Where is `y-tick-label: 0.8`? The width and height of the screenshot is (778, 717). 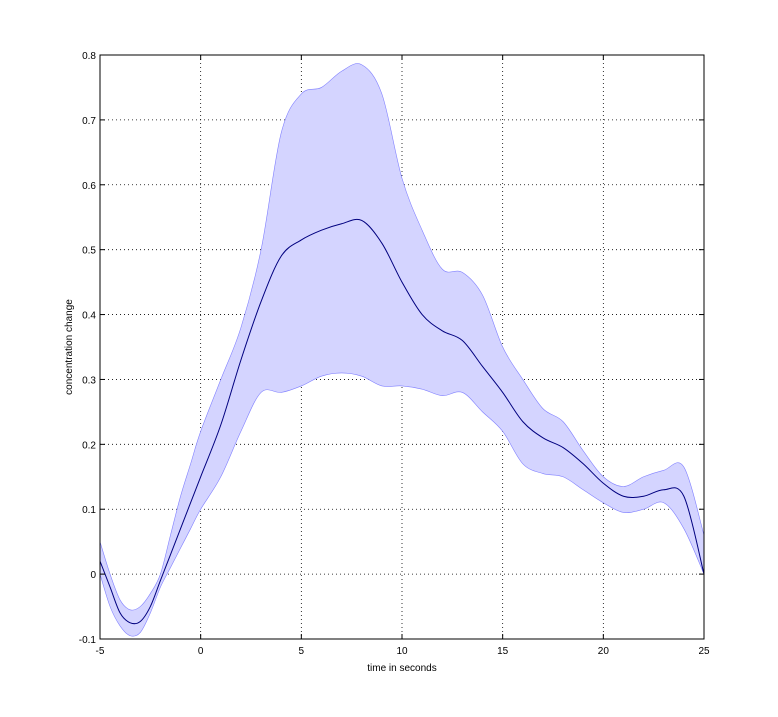
y-tick-label: 0.8 is located at coordinates (89, 56).